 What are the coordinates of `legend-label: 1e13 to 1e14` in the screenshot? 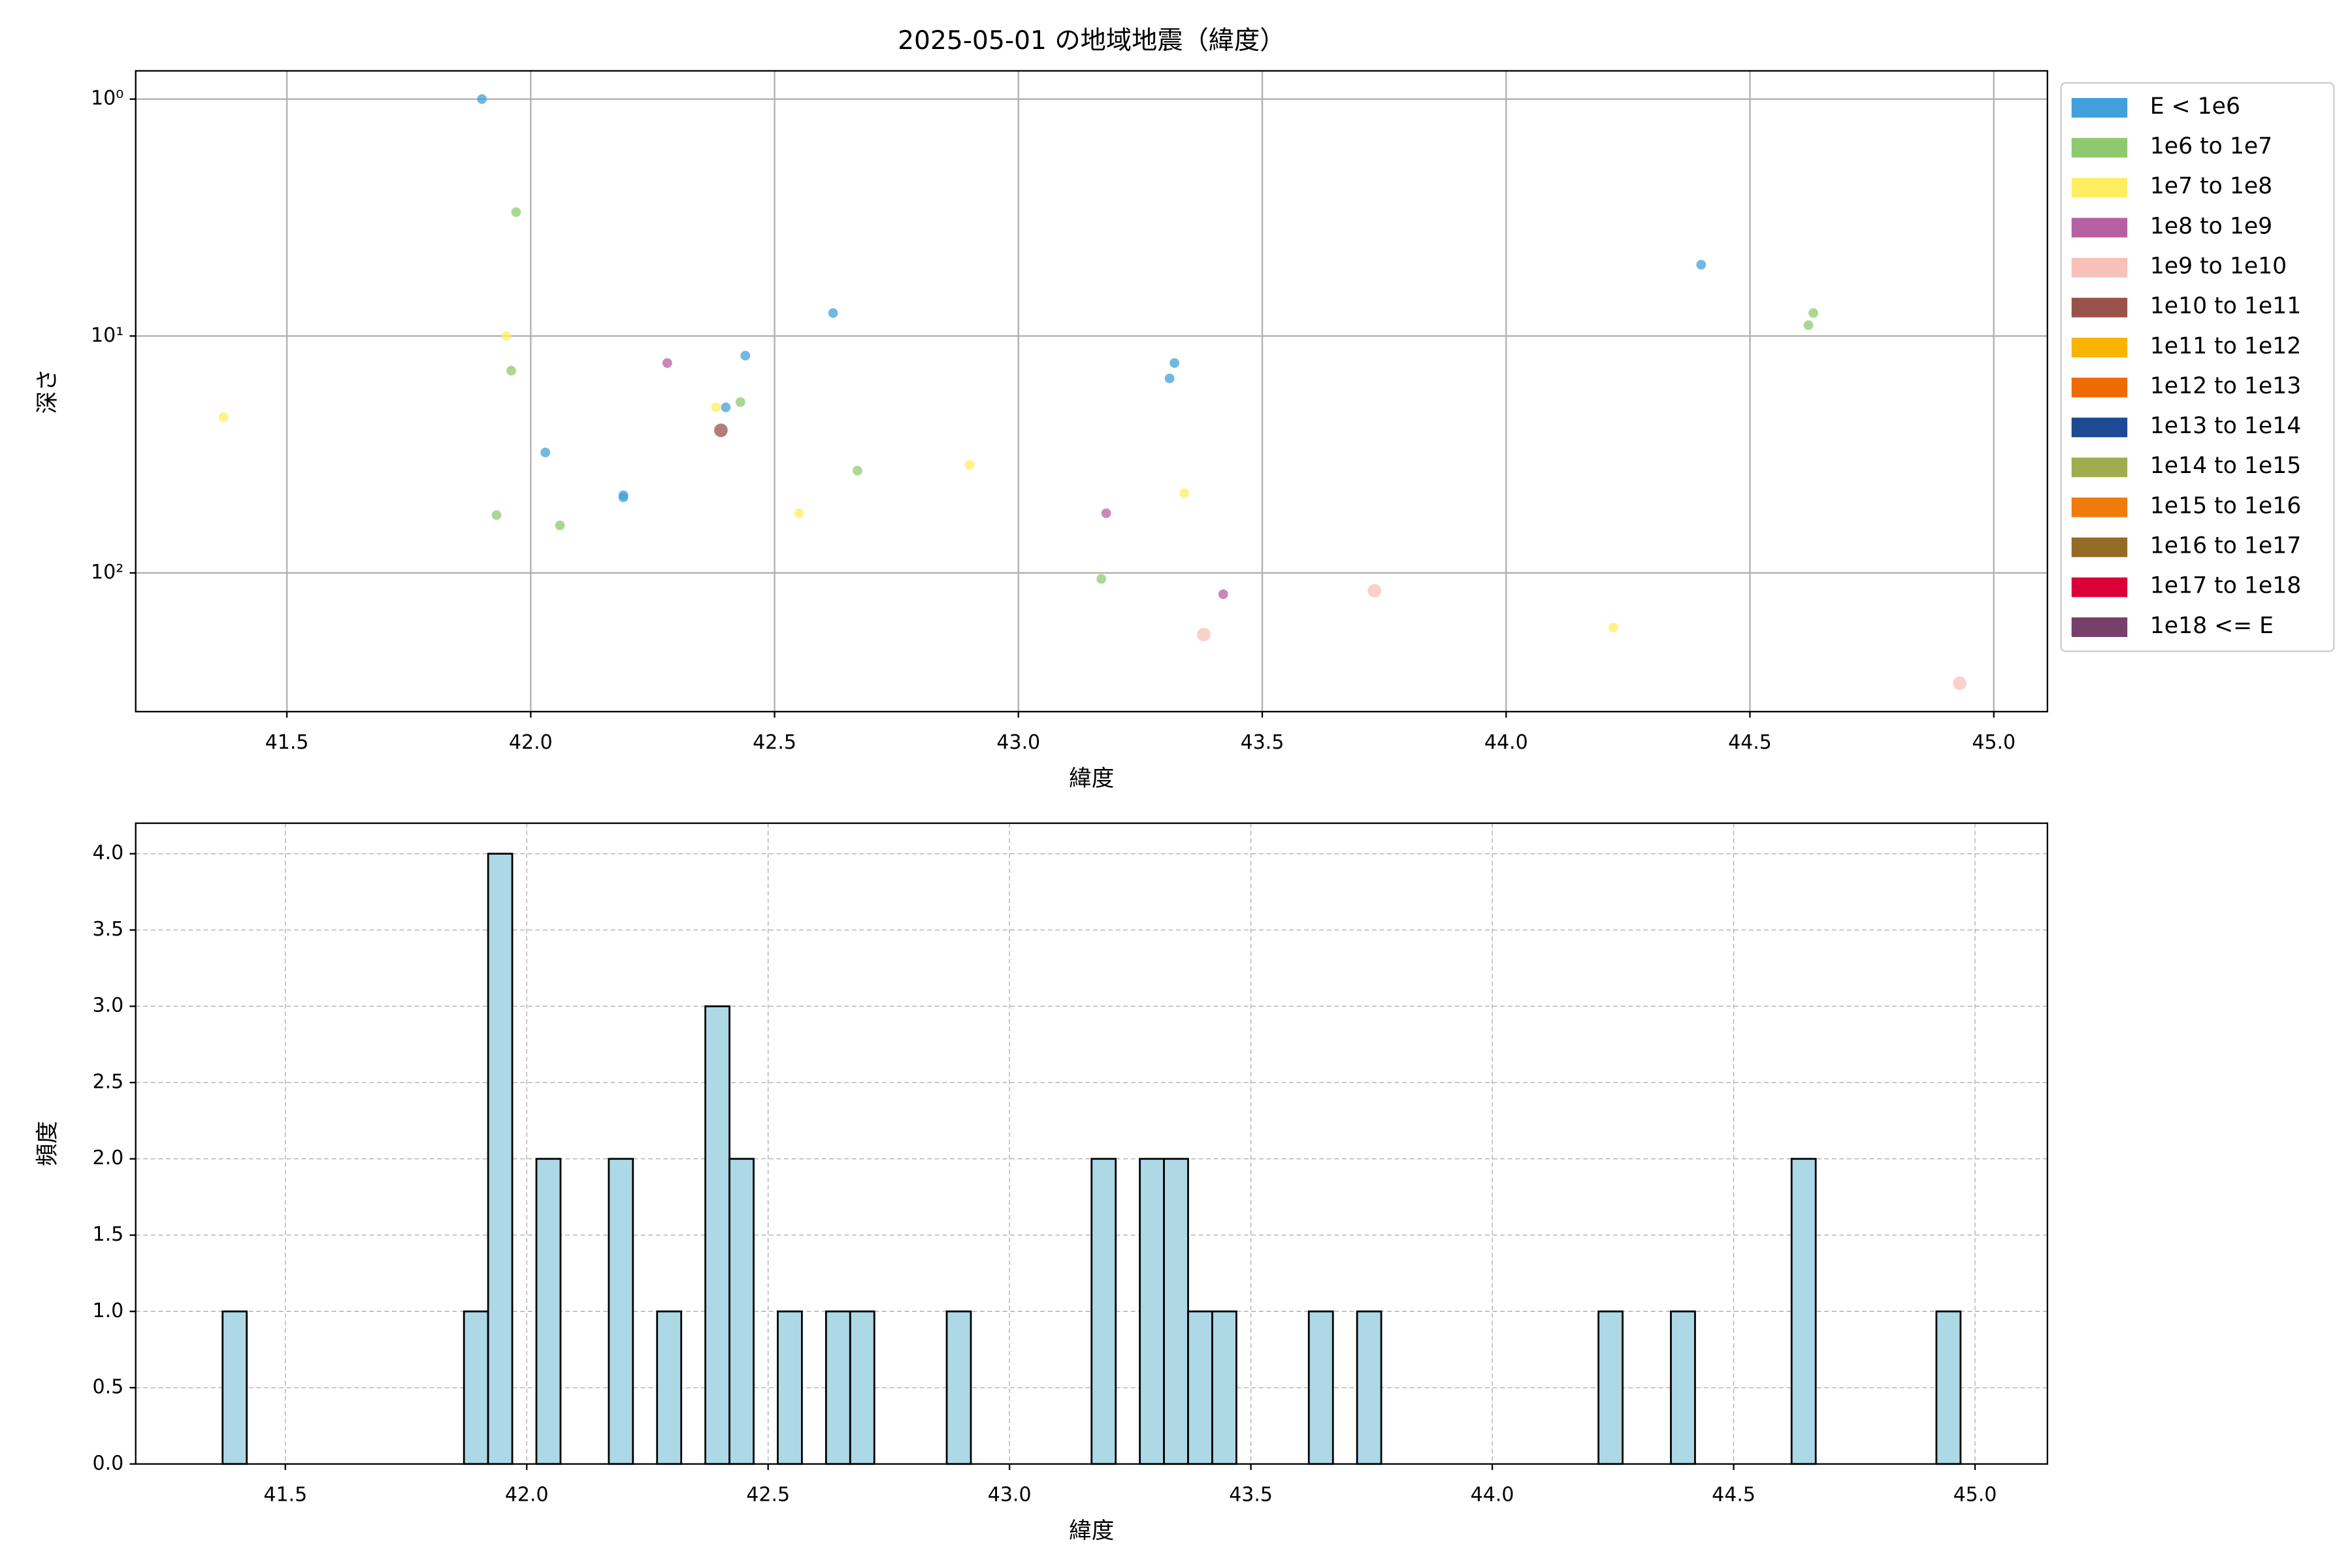 It's located at (2225, 426).